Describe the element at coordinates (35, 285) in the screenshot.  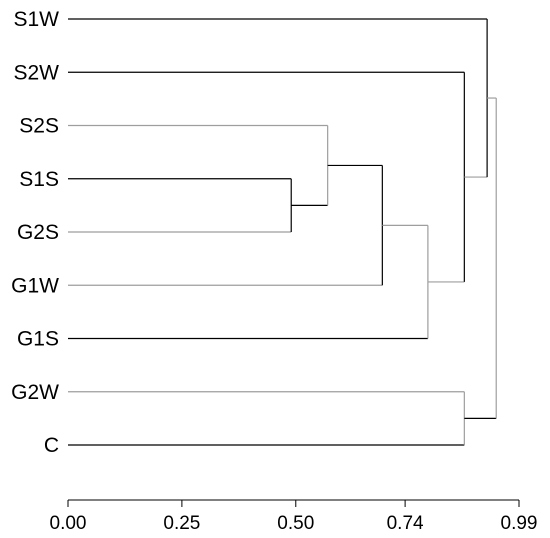
I see `leaf-label-g1w: G1W` at that location.